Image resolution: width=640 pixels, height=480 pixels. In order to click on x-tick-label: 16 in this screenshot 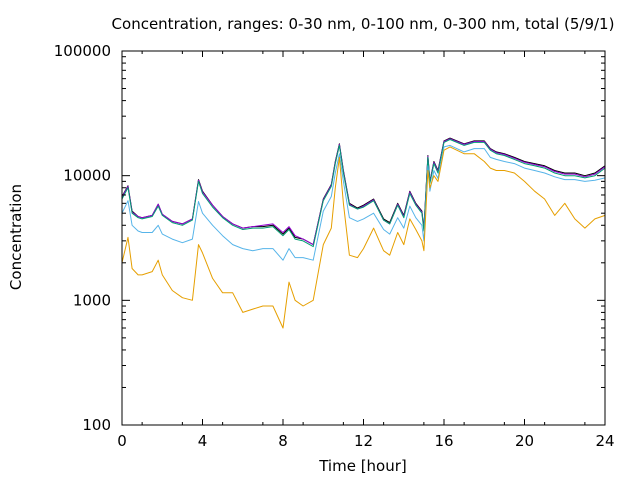, I will do `click(443, 441)`.